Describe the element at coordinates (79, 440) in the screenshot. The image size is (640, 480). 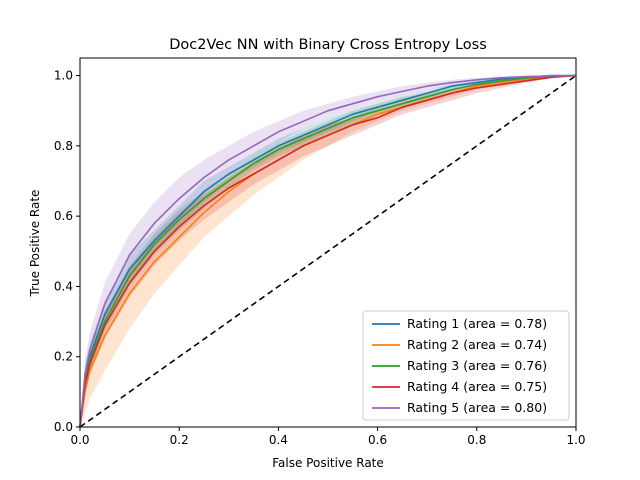
I see `x-tick-label: 0.0` at that location.